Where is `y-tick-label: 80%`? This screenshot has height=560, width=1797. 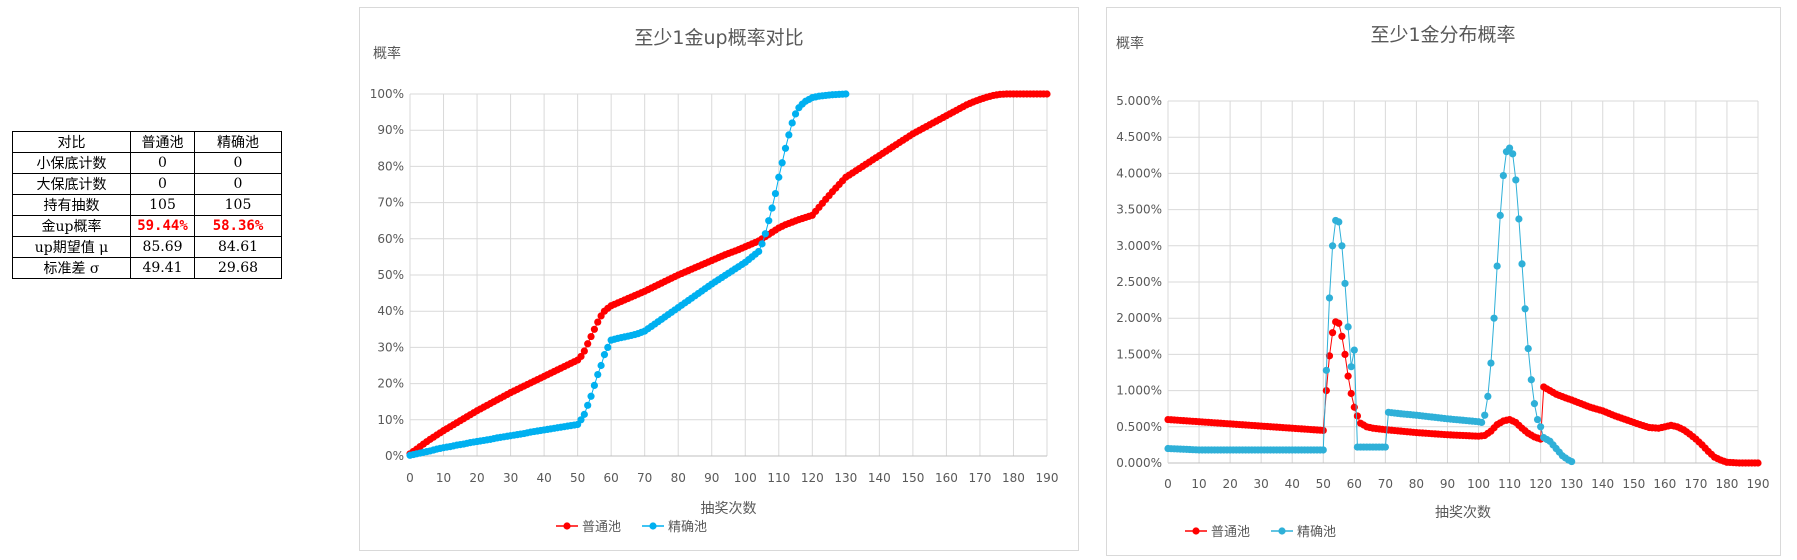
y-tick-label: 80% is located at coordinates (390, 166).